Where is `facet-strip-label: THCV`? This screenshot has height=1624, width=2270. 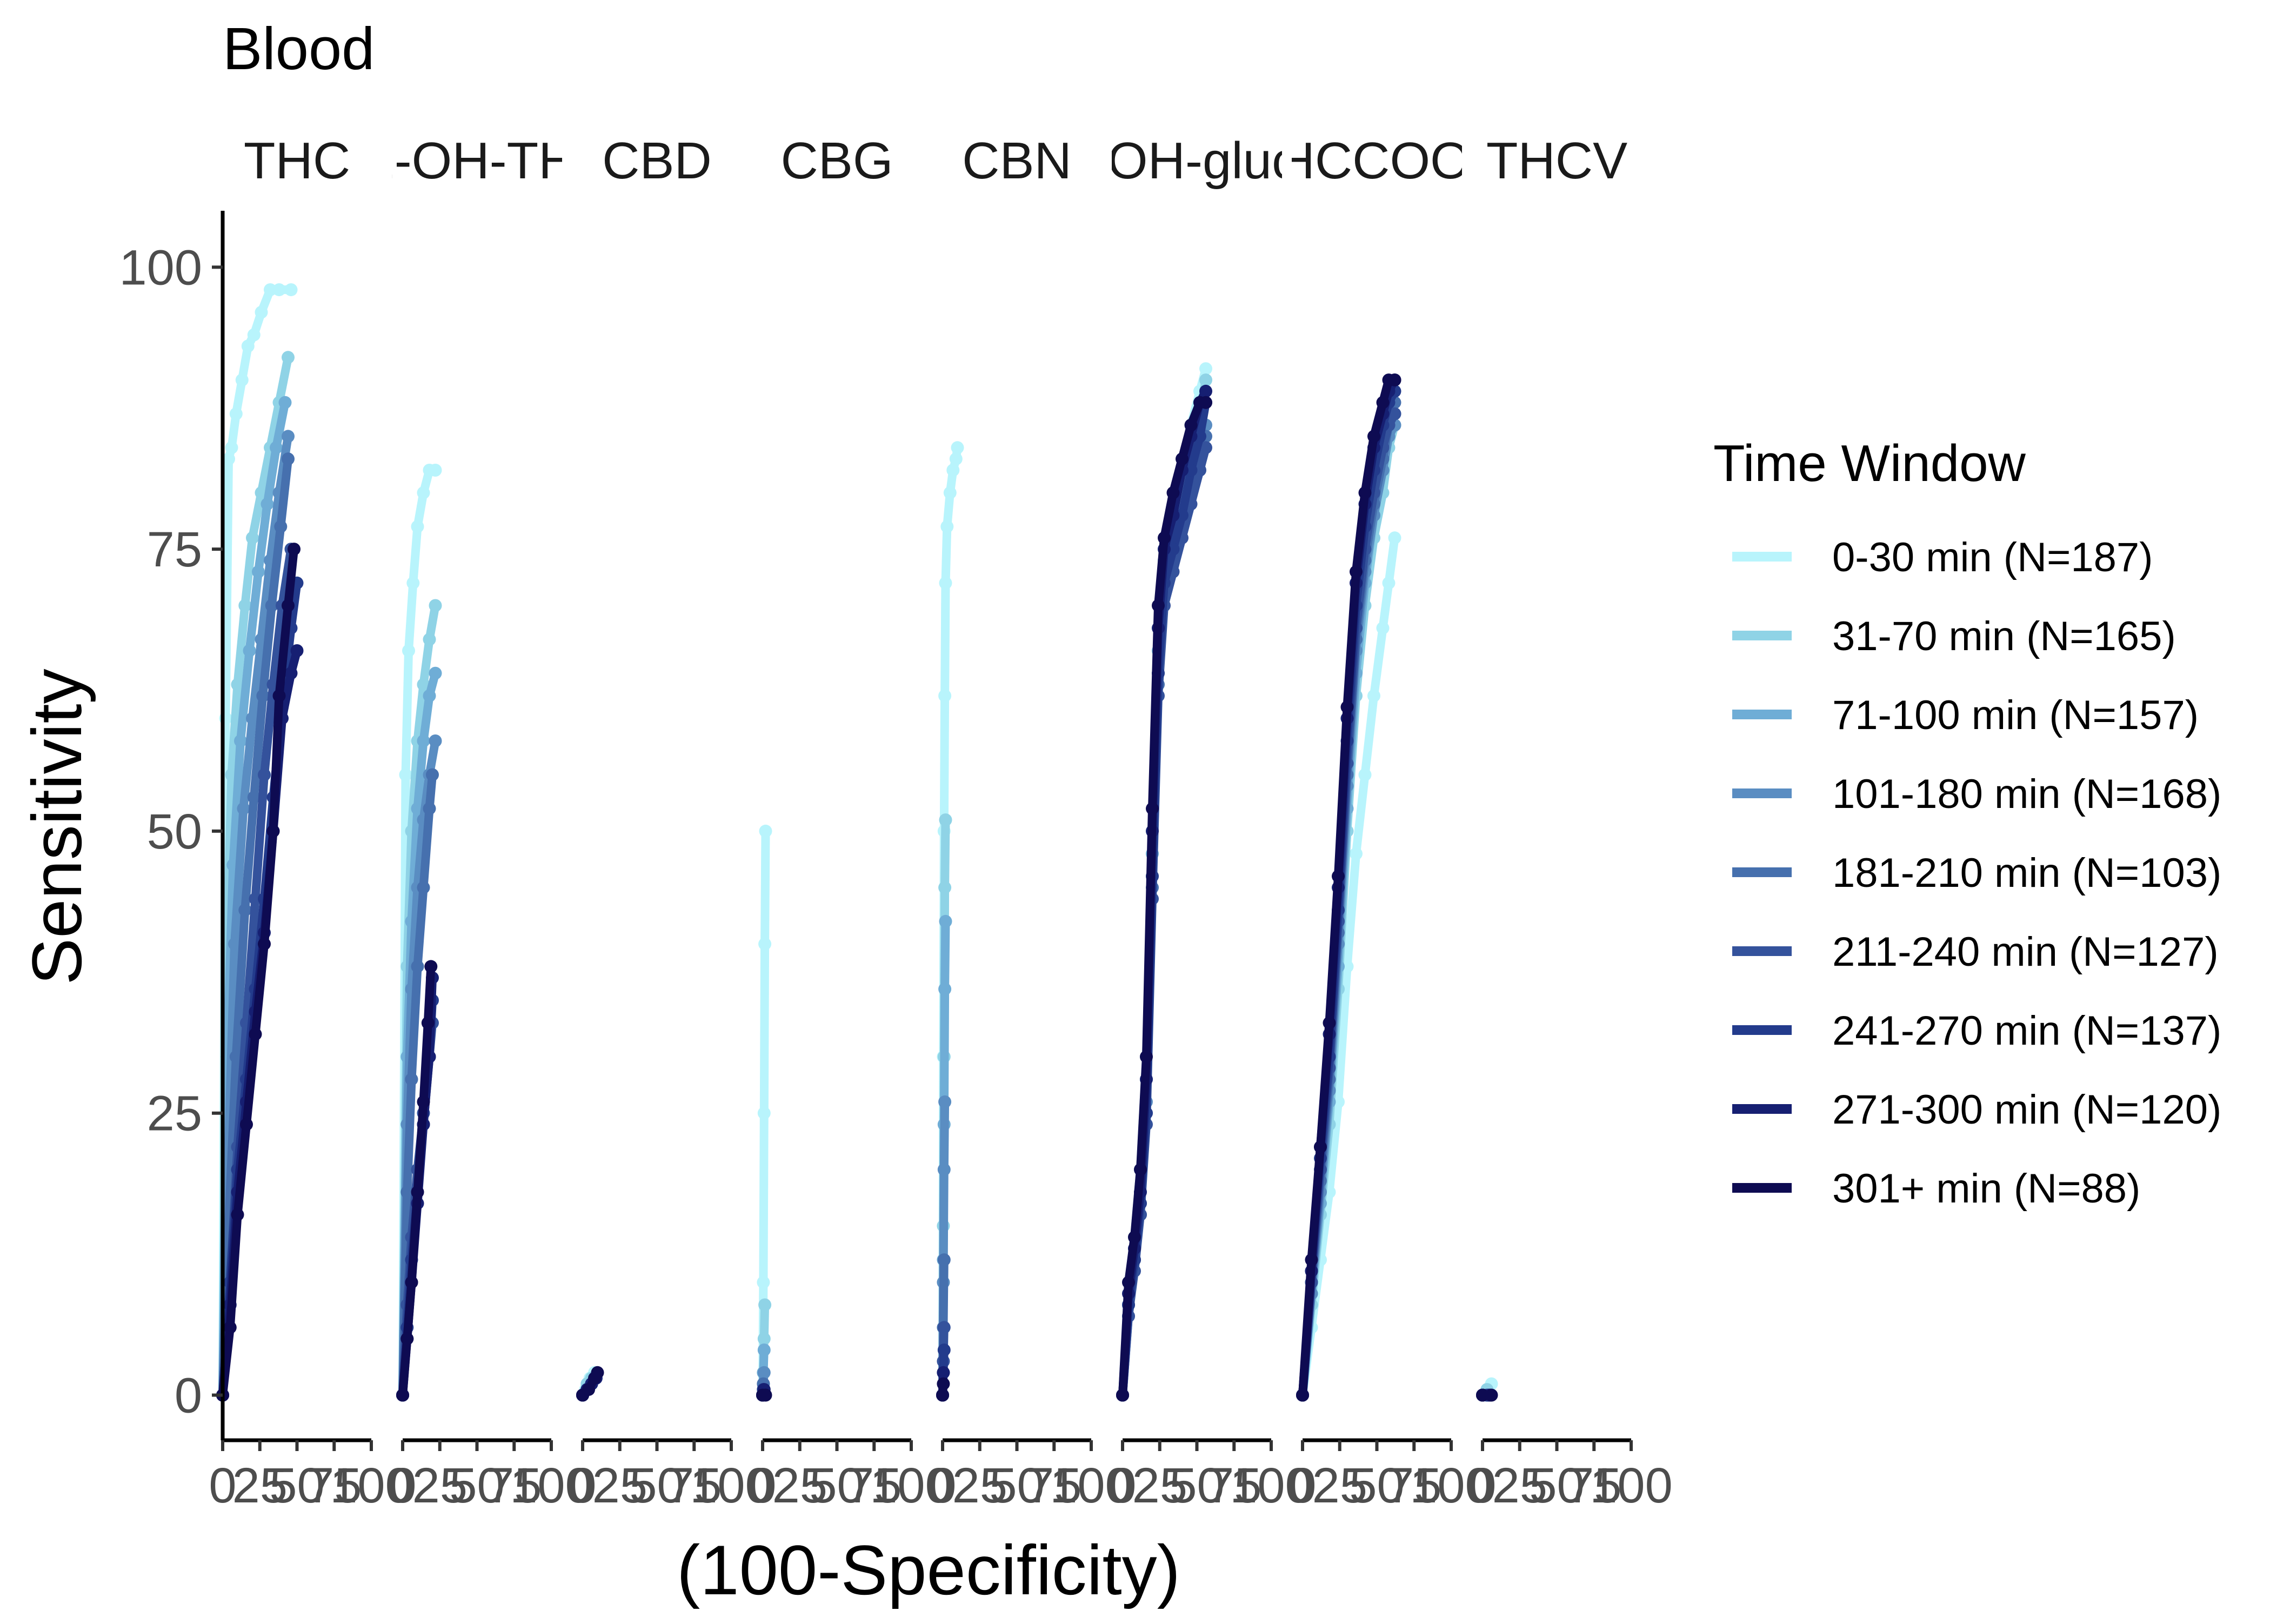 facet-strip-label: THCV is located at coordinates (1556, 161).